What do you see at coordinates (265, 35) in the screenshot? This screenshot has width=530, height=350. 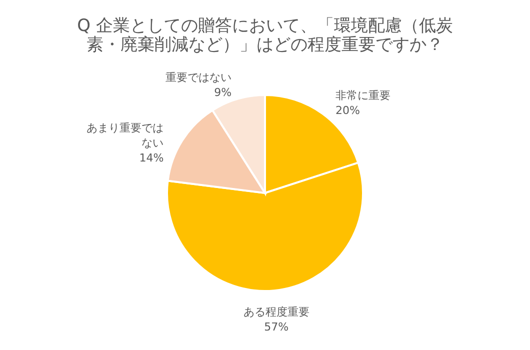 I see `chart-title: Q 企業としての贈答において、「環境配慮（低炭素・廃棄削減など）」はどの程度重要ですか？` at bounding box center [265, 35].